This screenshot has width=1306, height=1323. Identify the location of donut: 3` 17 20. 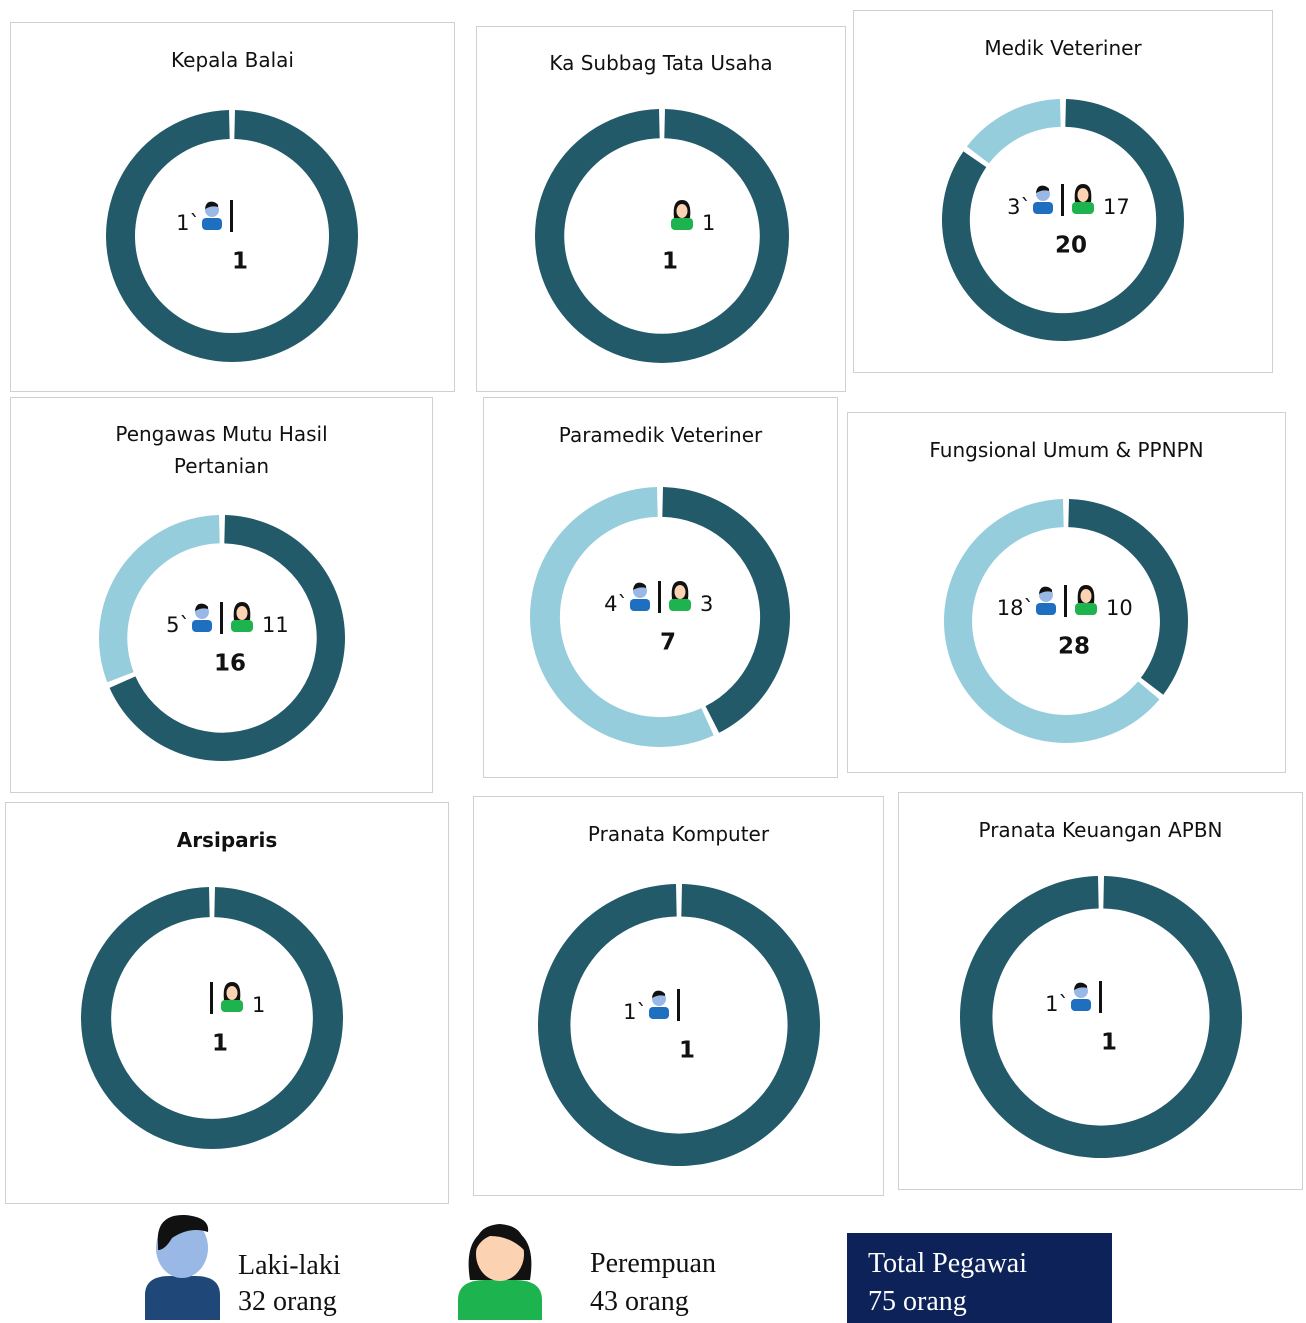
(1063, 220).